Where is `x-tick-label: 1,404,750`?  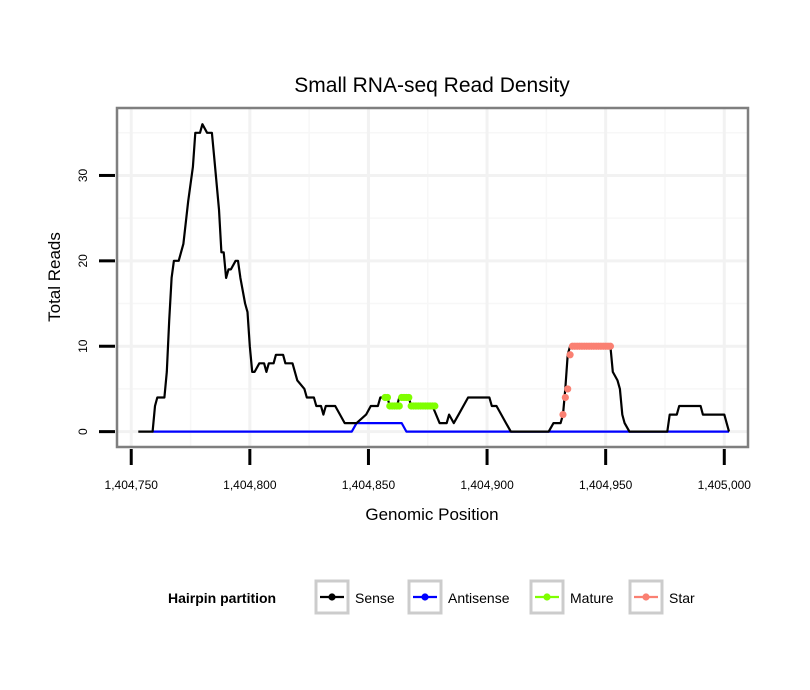 x-tick-label: 1,404,750 is located at coordinates (132, 485).